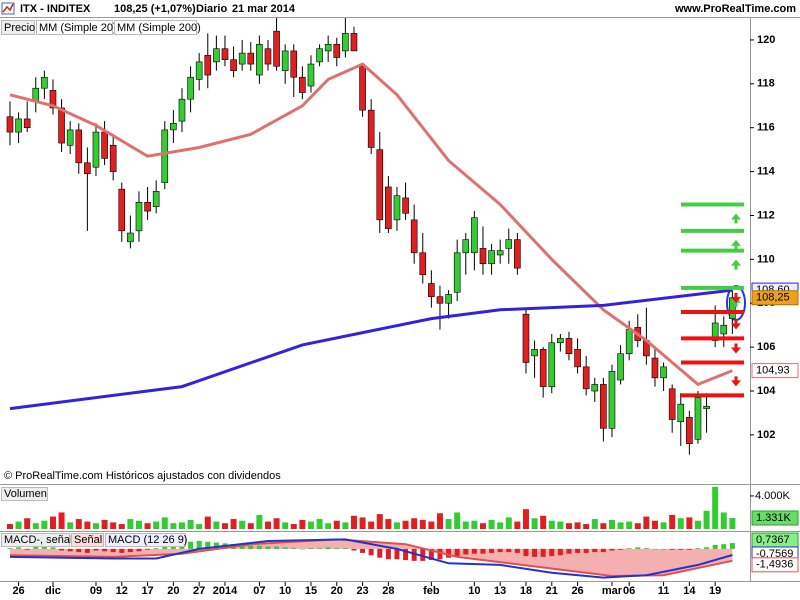 This screenshot has height=600, width=800. Describe the element at coordinates (155, 27) in the screenshot. I see `legend-box` at that location.